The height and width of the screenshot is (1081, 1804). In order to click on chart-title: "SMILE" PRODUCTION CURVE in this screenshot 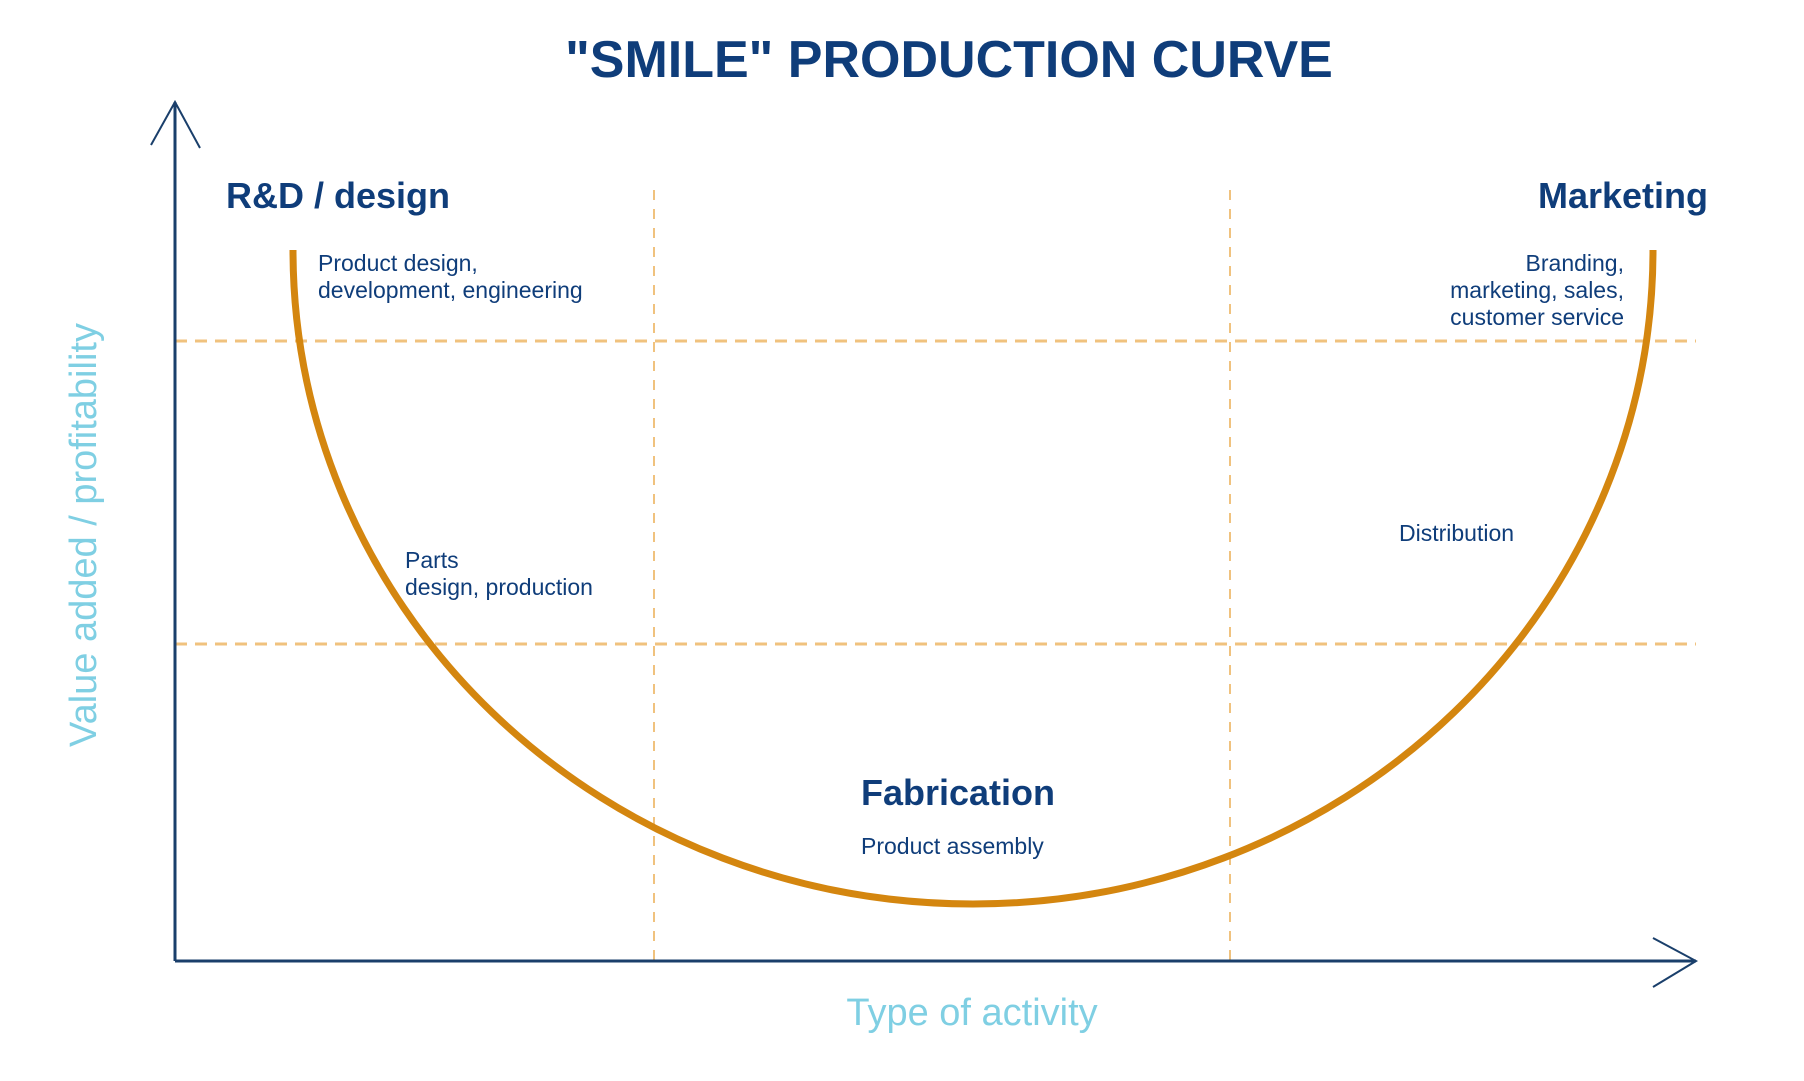, I will do `click(949, 60)`.